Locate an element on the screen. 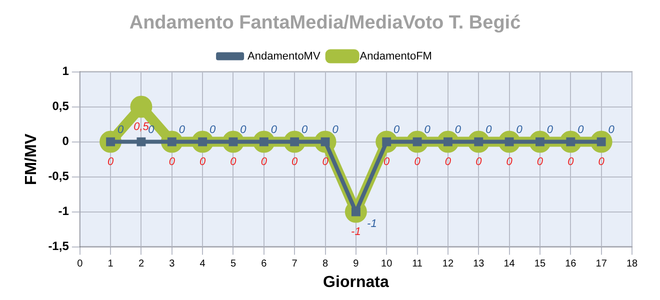 Image resolution: width=660 pixels, height=300 pixels. legend-label: AndamentoMV is located at coordinates (284, 56).